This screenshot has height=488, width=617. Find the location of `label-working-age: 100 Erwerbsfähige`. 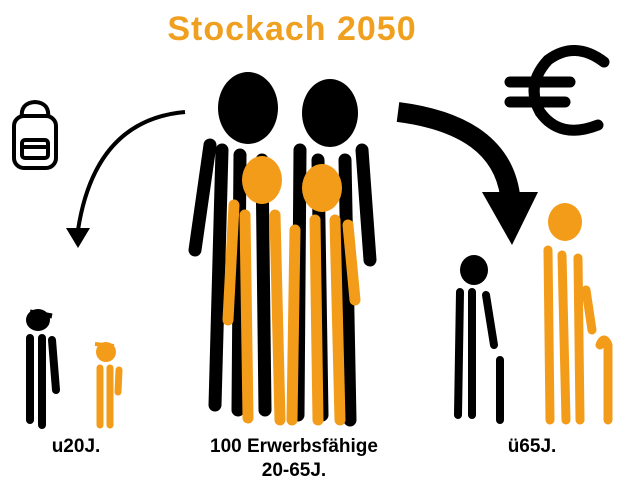

label-working-age: 100 Erwerbsfähige is located at coordinates (294, 446).